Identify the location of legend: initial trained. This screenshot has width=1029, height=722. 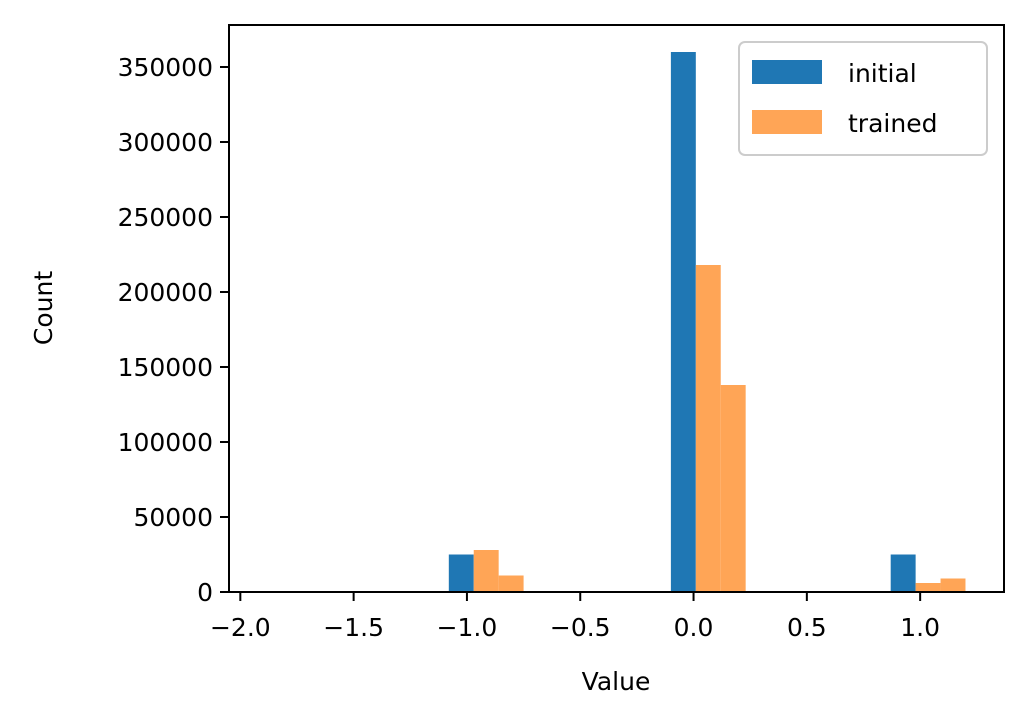
(863, 98).